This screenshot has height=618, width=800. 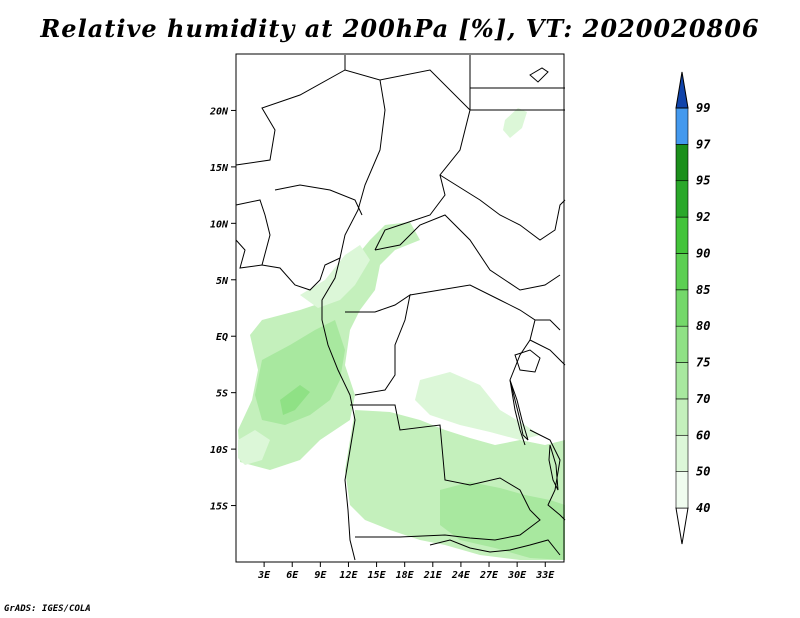 I want to click on lat-tick-label: 20N, so click(x=219, y=111).